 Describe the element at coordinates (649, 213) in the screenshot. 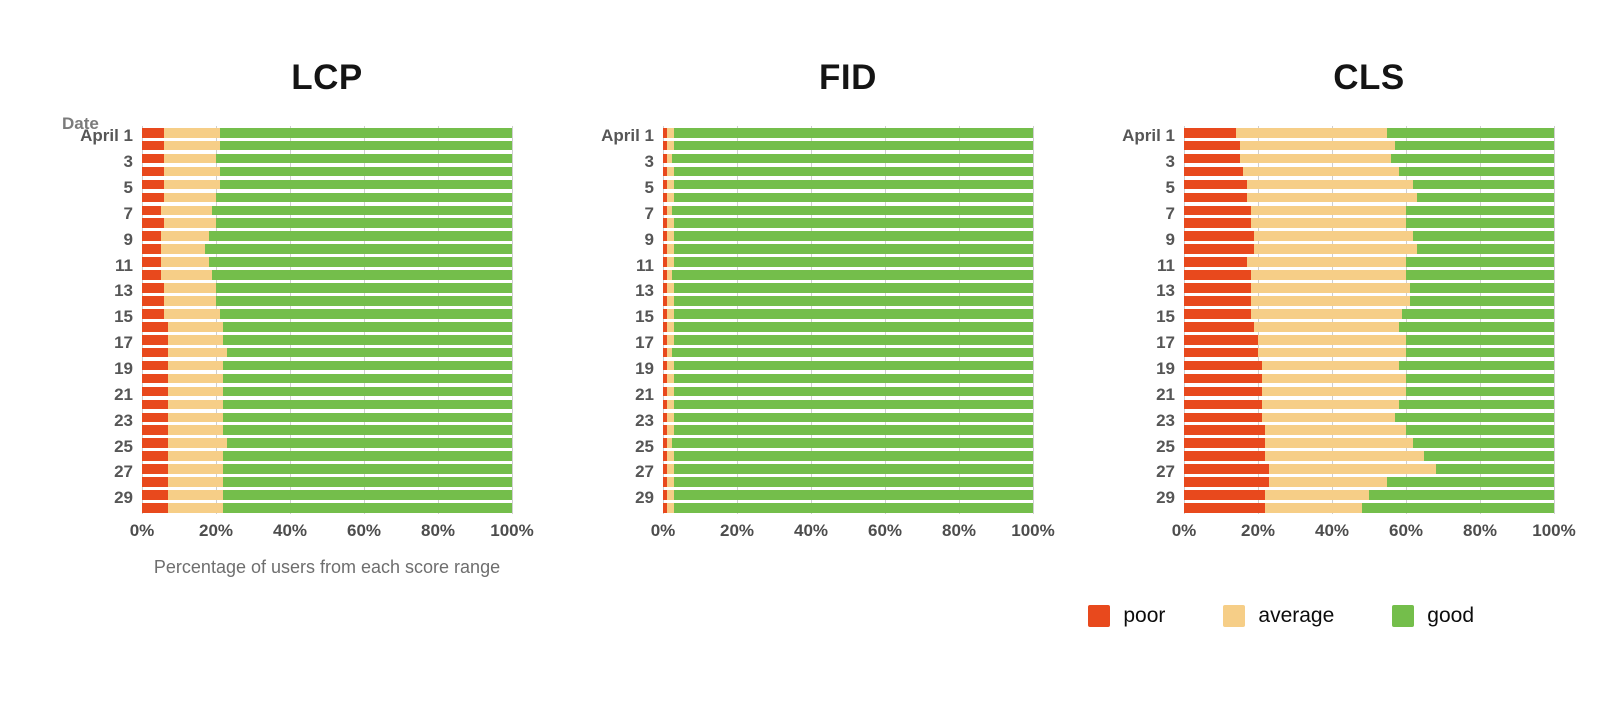

I see `row-label: 7` at that location.